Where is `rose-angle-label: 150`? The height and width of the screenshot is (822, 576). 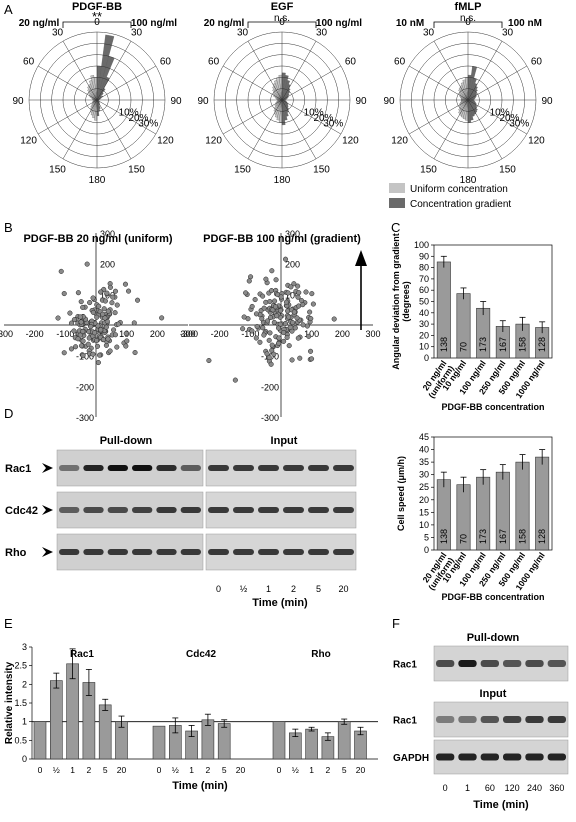
rose-angle-label: 150 is located at coordinates (428, 169).